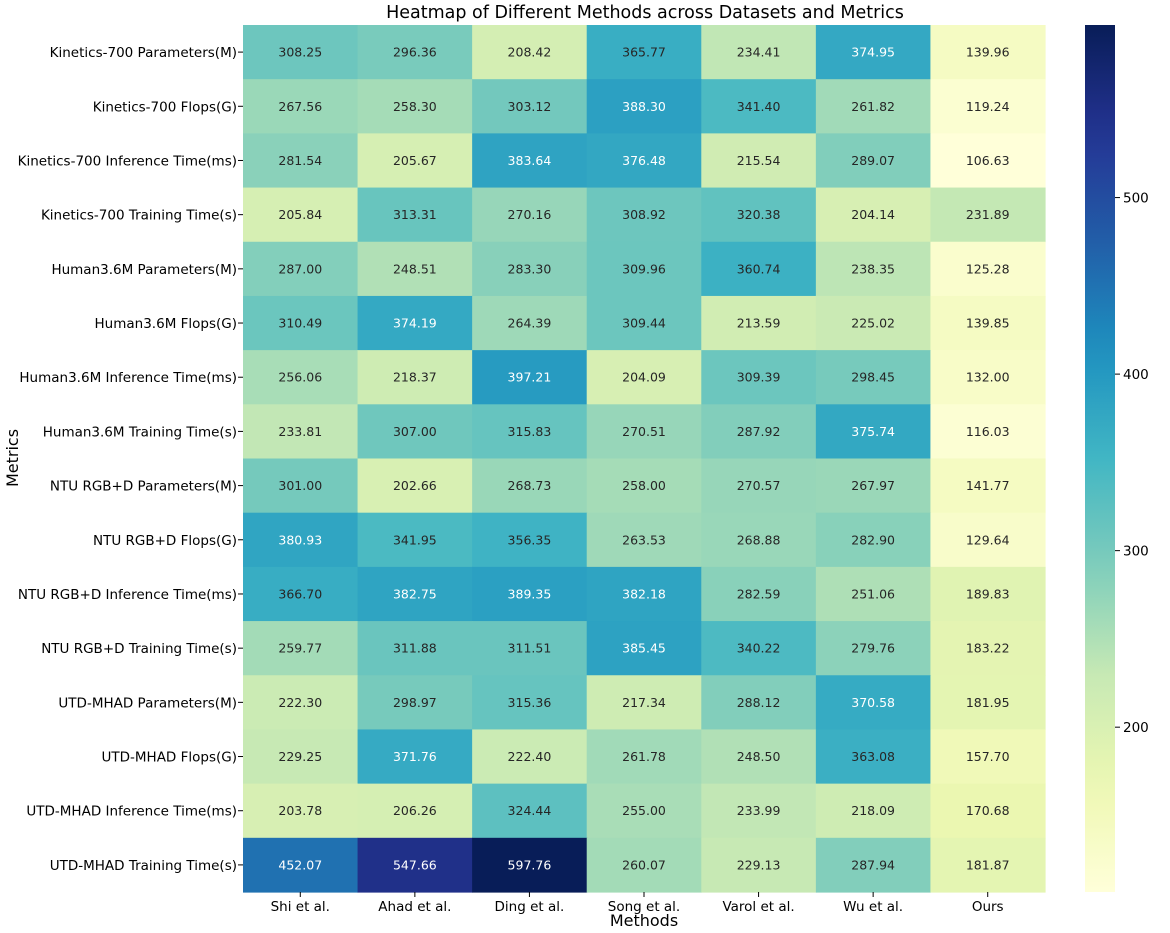  What do you see at coordinates (644, 268) in the screenshot?
I see `cell-value-label: 309.96` at bounding box center [644, 268].